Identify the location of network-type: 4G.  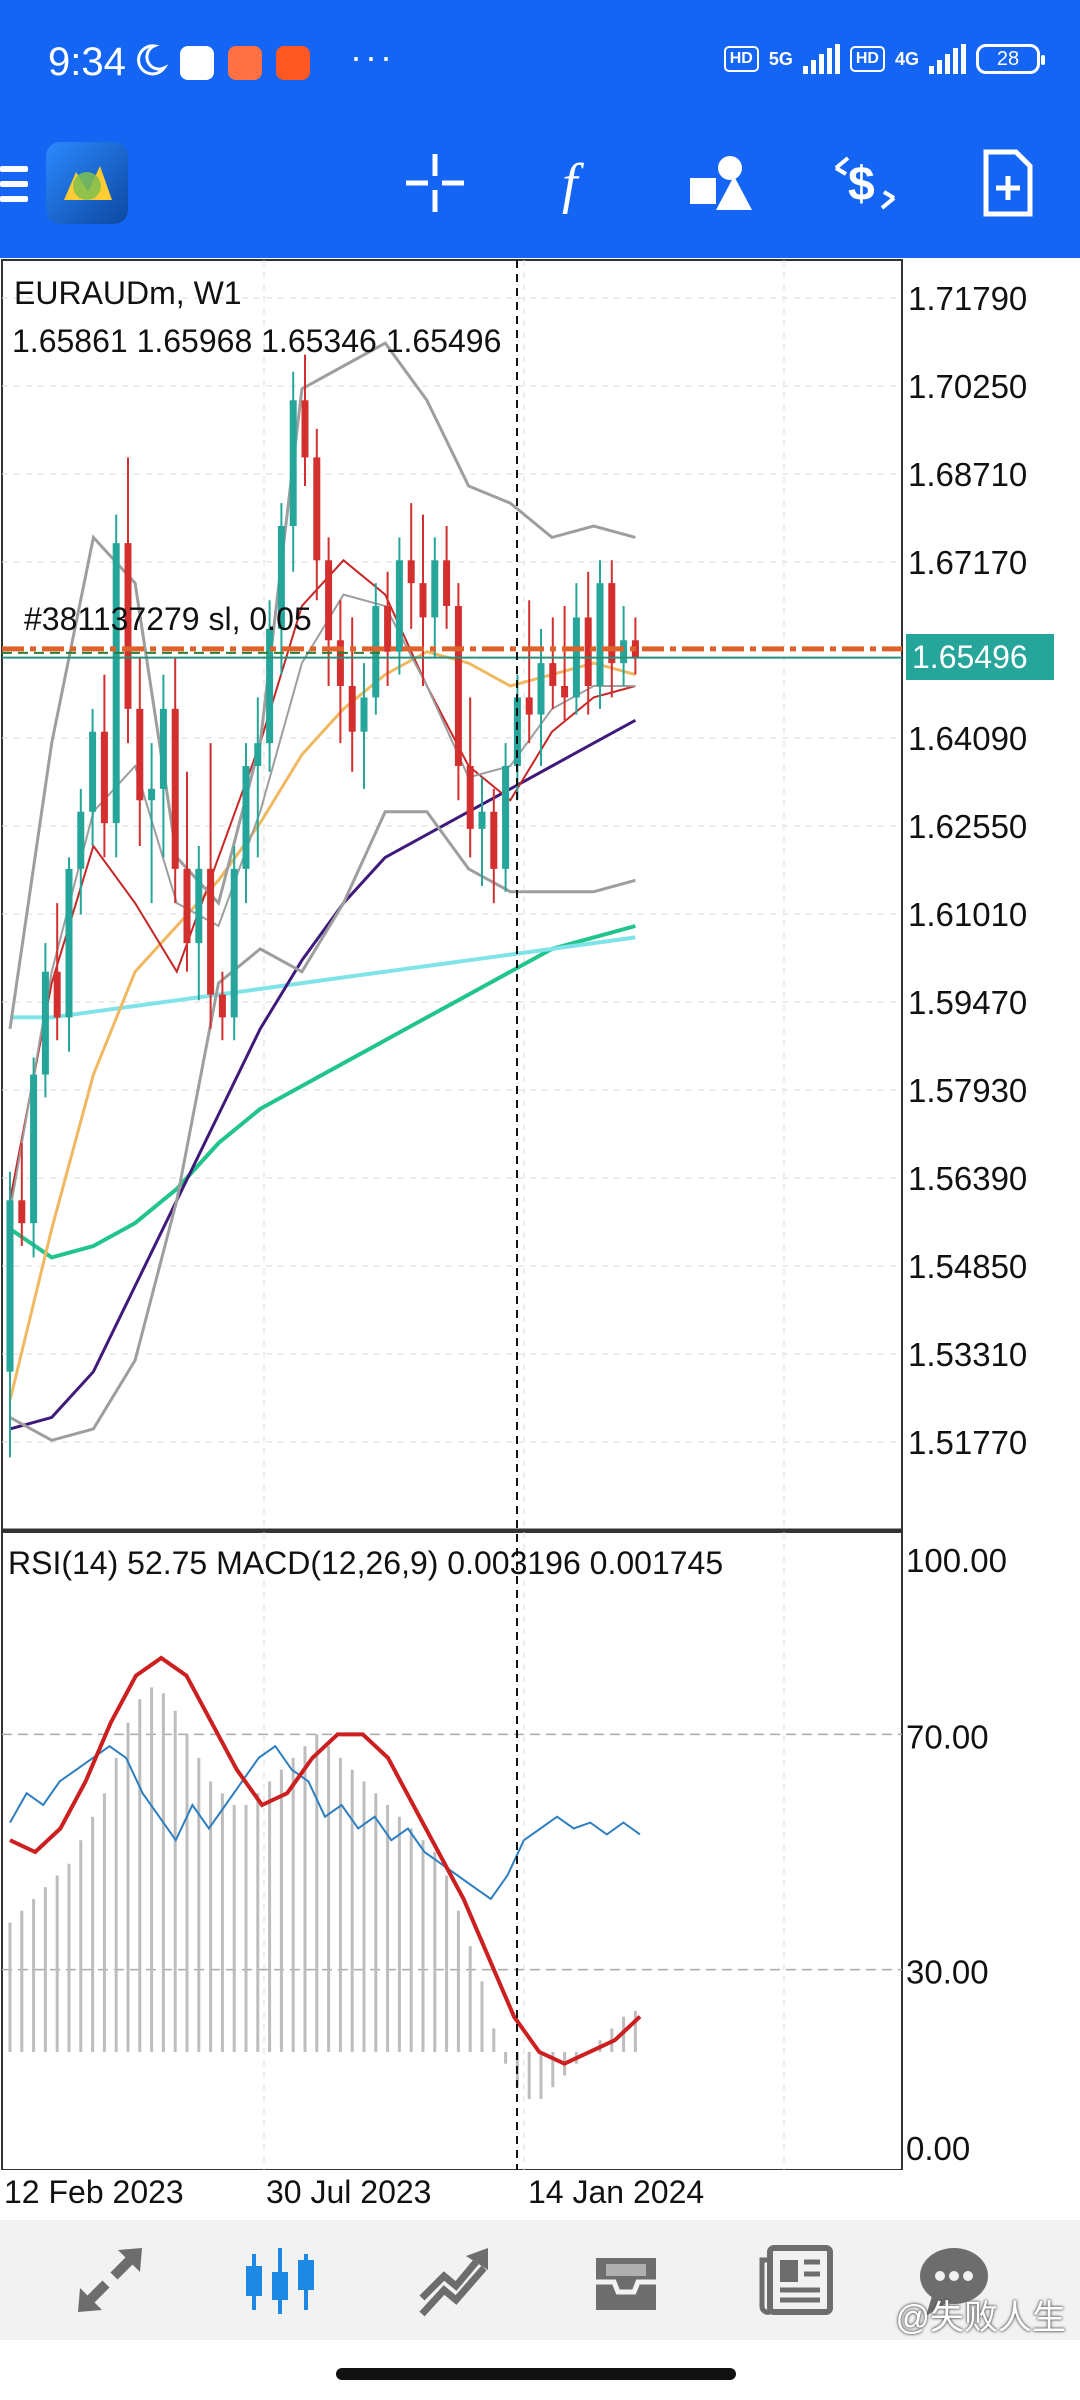
(906, 58).